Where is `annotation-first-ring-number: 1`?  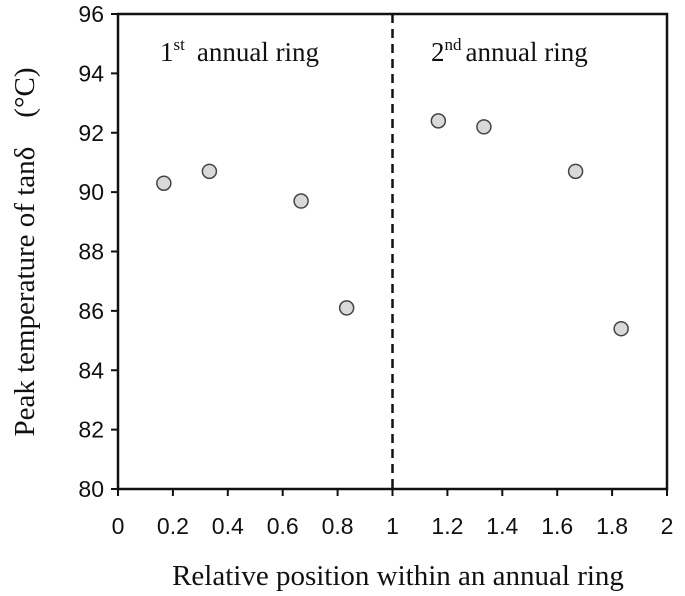 annotation-first-ring-number: 1 is located at coordinates (167, 52).